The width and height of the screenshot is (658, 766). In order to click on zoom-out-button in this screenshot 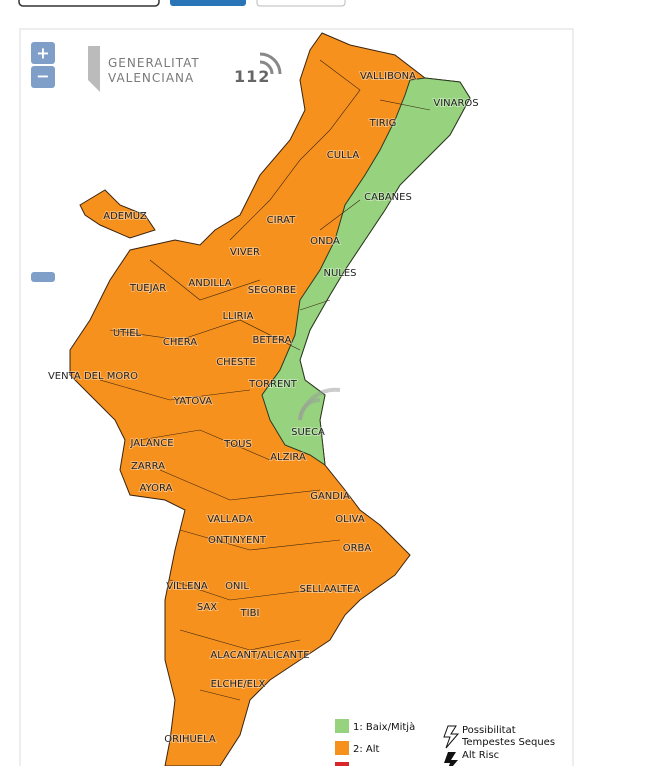, I will do `click(43, 77)`.